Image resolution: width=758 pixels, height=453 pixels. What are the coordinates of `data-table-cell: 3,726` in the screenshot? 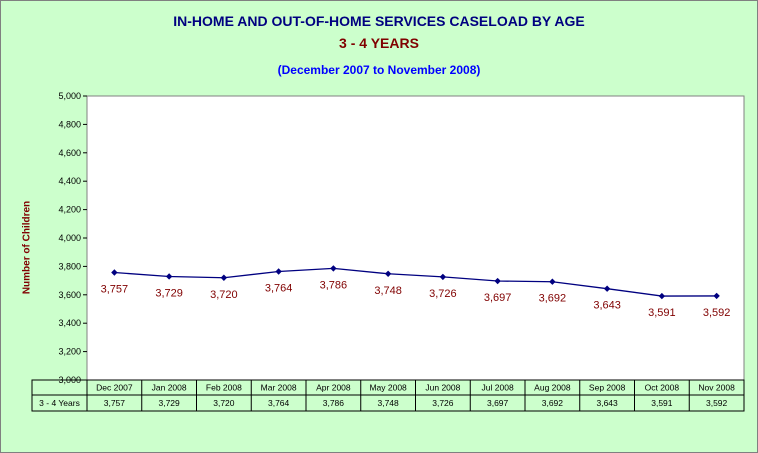 It's located at (443, 403).